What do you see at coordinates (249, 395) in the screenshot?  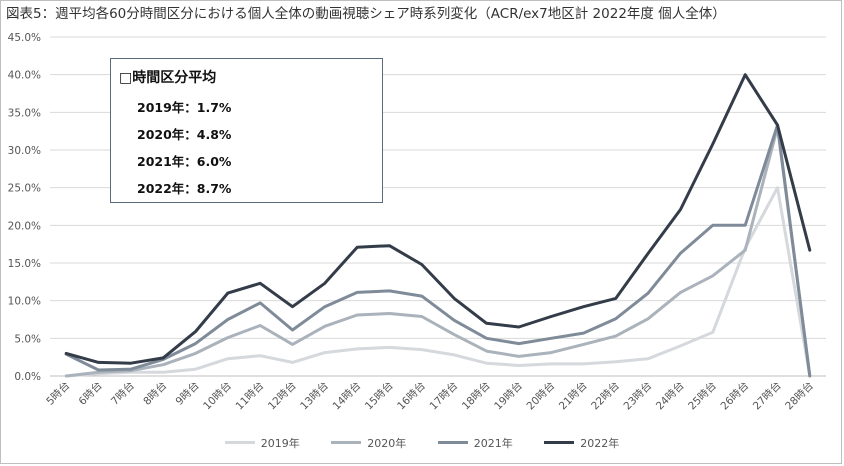 I see `x-tick-label: 11時台` at bounding box center [249, 395].